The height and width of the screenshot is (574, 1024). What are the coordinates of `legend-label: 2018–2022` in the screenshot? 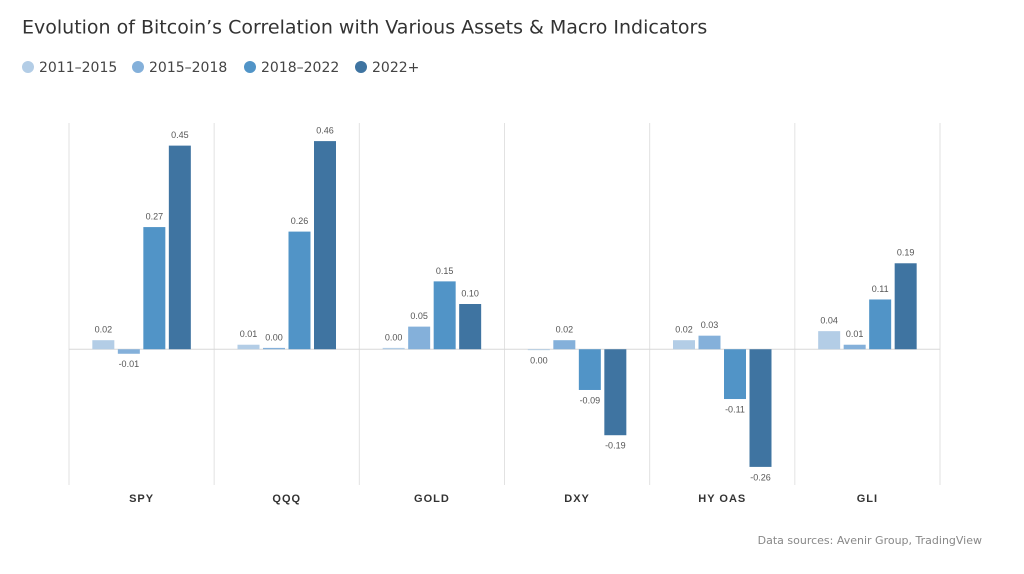 It's located at (300, 68).